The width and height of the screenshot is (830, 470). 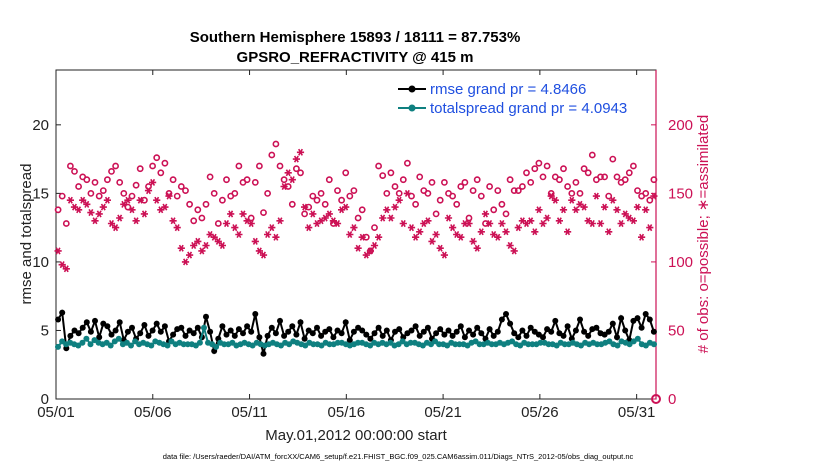 I want to click on legend-spread-label: totalspread grand pr = 4.0943, so click(x=528, y=108).